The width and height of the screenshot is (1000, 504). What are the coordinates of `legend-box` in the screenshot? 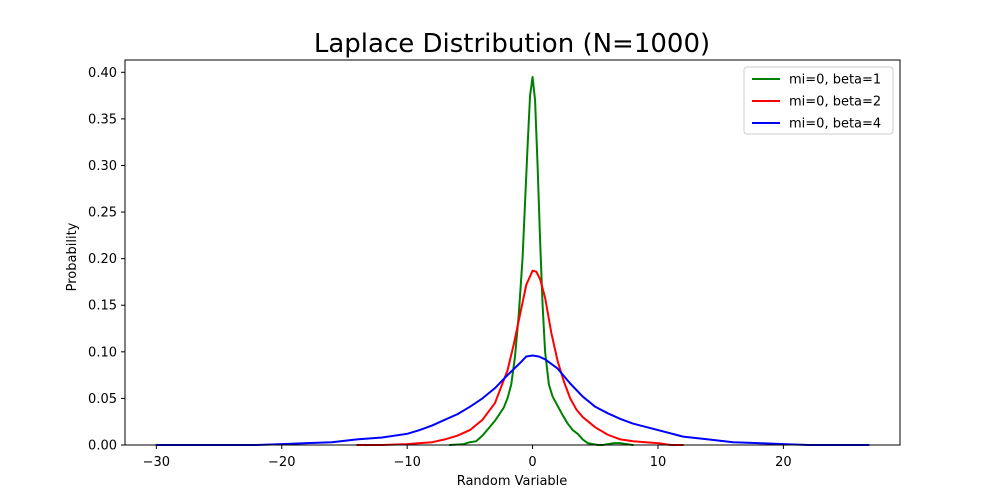 It's located at (818, 100).